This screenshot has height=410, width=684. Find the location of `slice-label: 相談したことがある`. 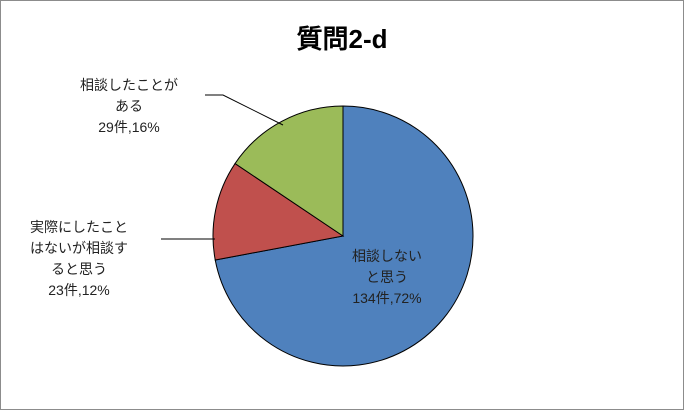

slice-label: 相談したことがある is located at coordinates (129, 95).